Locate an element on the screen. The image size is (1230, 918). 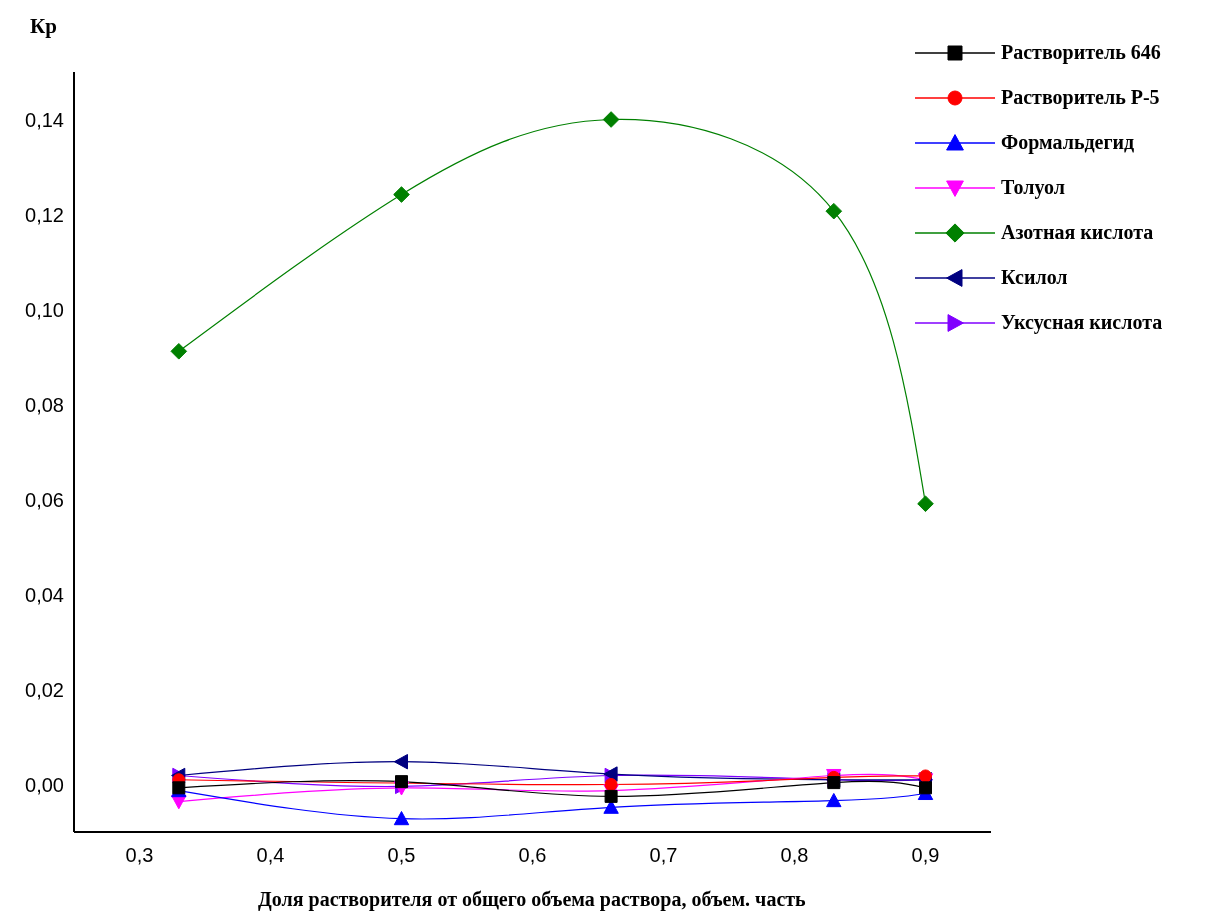
x-tick-label: 0,6 is located at coordinates (532, 855).